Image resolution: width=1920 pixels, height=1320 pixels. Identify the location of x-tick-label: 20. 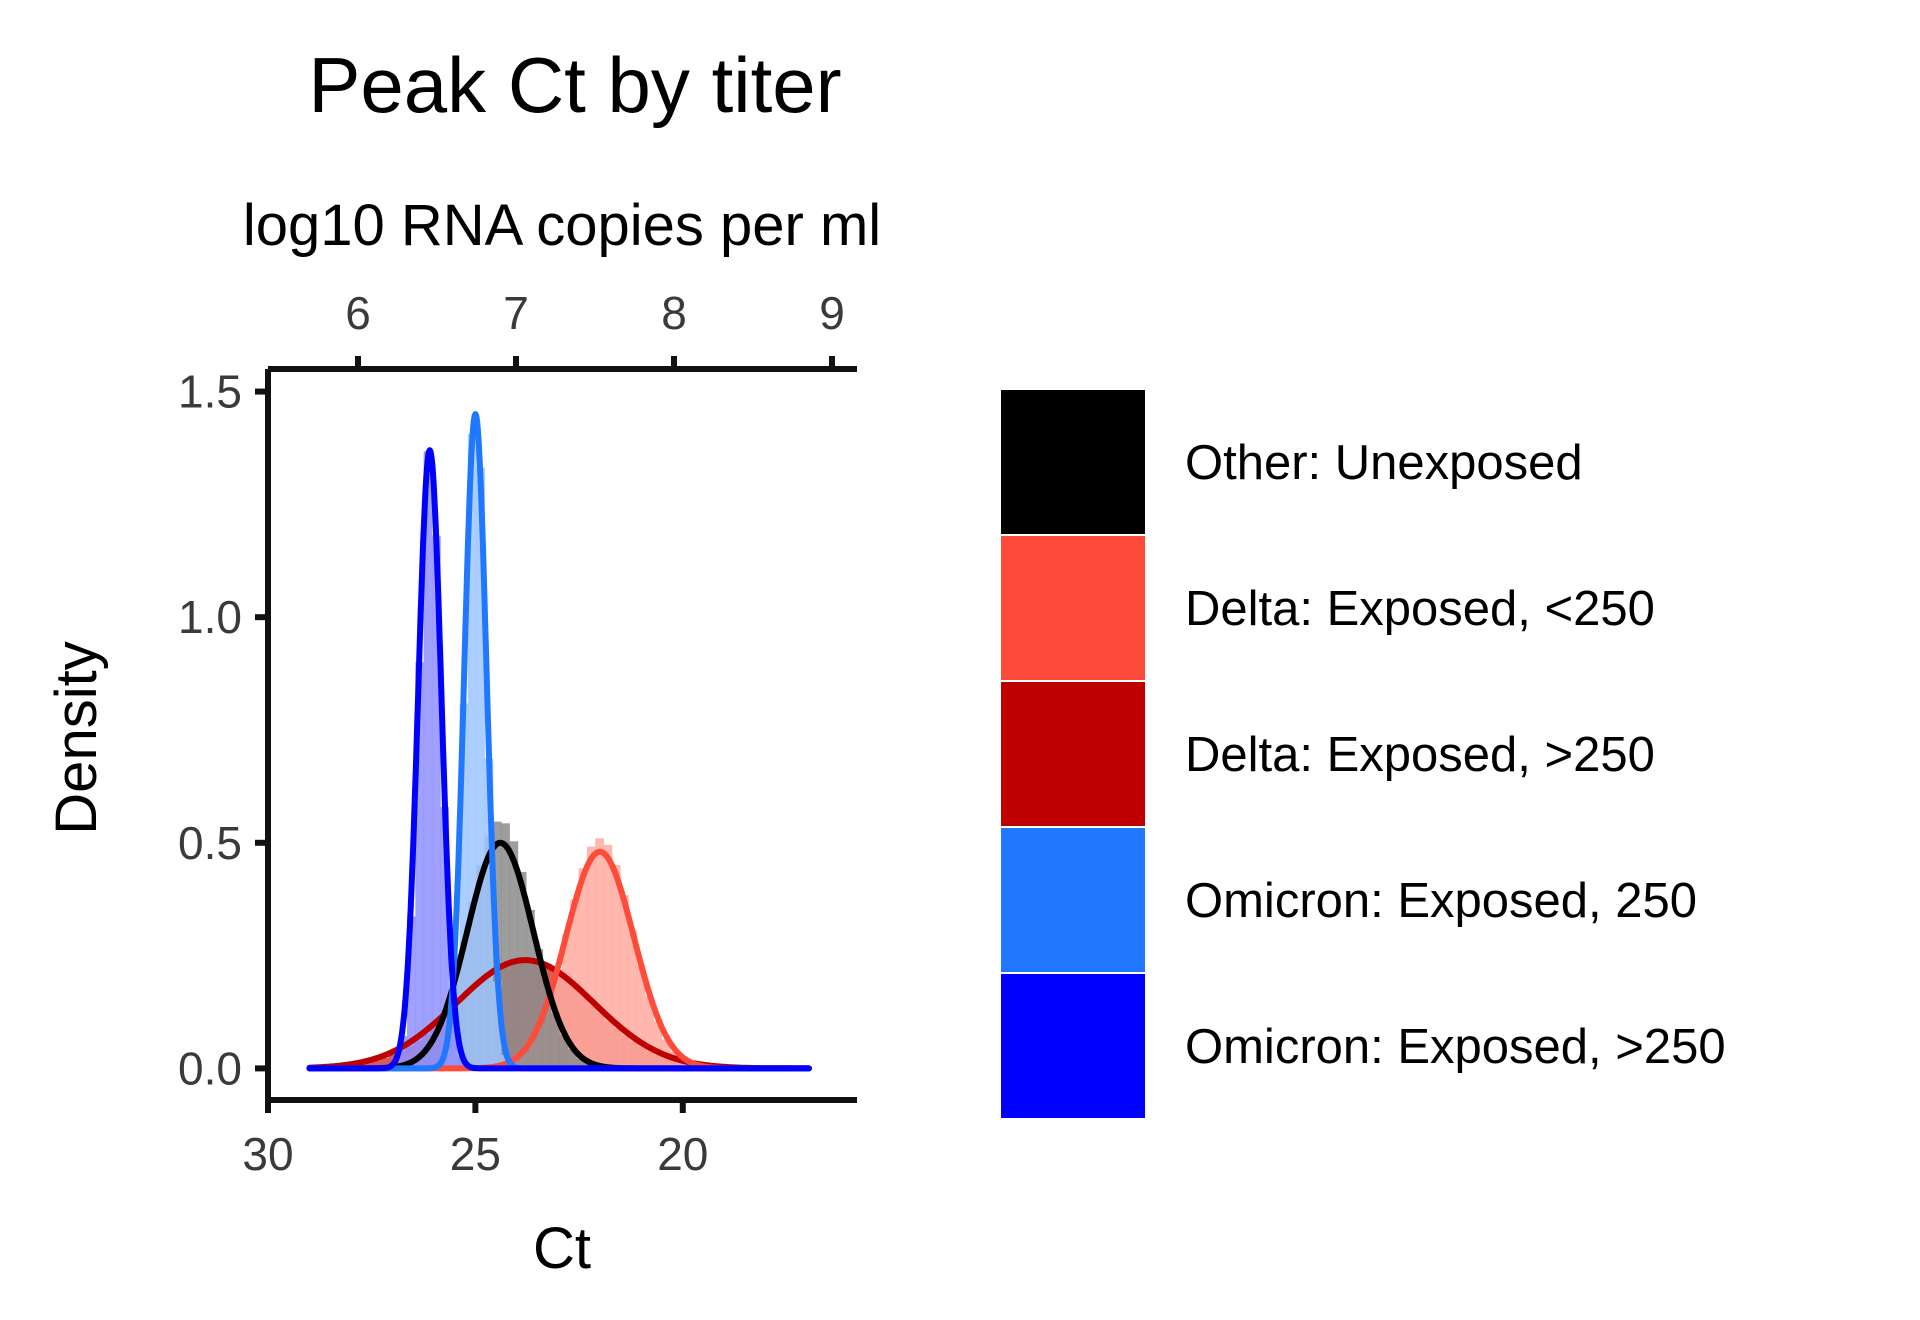
(682, 1154).